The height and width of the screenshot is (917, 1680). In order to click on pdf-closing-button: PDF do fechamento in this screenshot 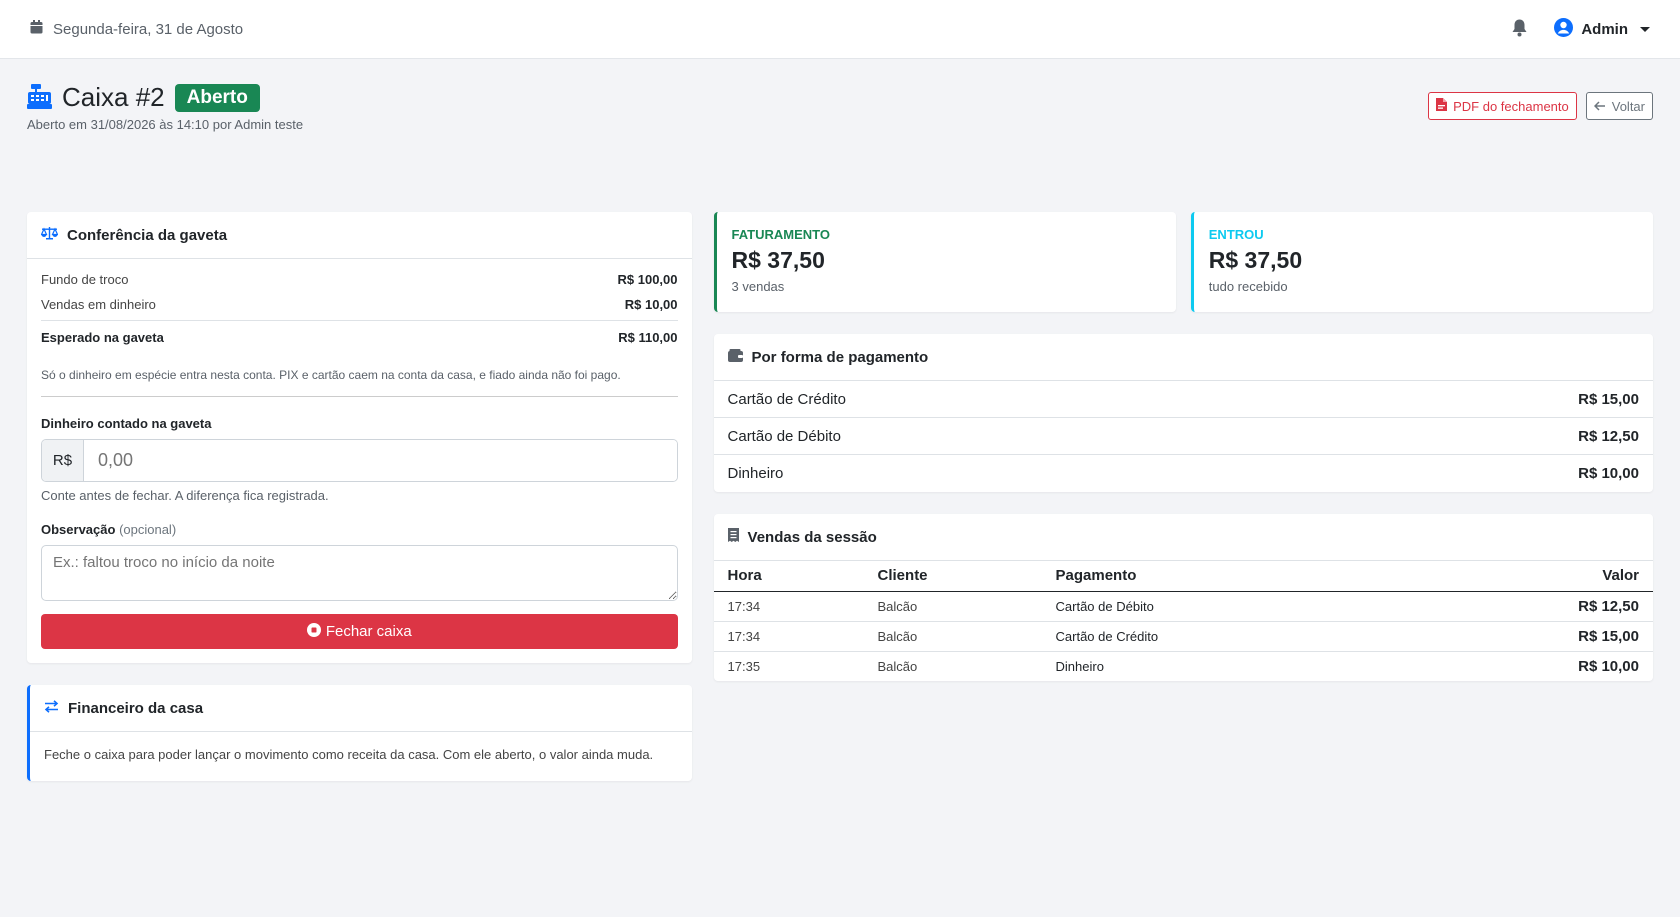, I will do `click(1502, 106)`.